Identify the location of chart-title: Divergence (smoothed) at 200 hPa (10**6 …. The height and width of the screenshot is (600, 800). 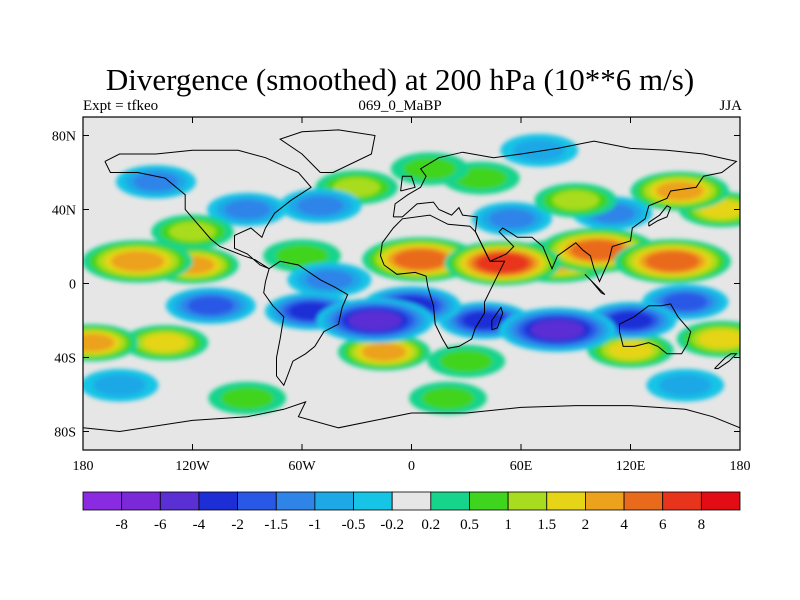
(400, 79).